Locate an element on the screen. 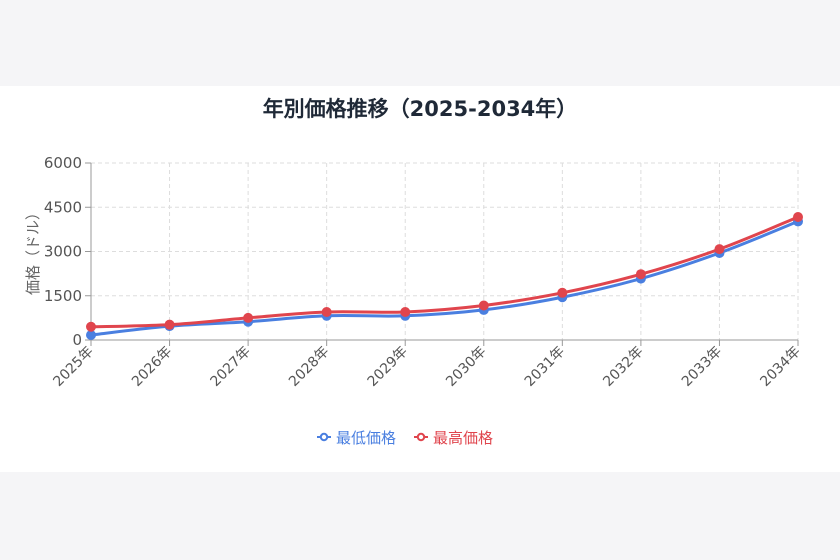 The height and width of the screenshot is (560, 840). chart-title: 年別価格推移（2025-2034年） is located at coordinates (420, 109).